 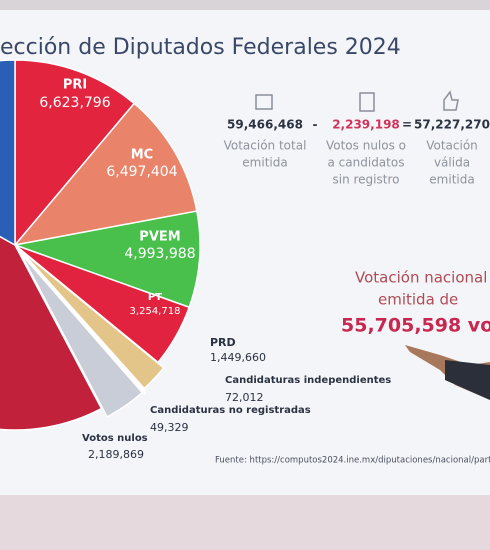 What do you see at coordinates (366, 125) in the screenshot?
I see `equation-term: 2,239,198` at bounding box center [366, 125].